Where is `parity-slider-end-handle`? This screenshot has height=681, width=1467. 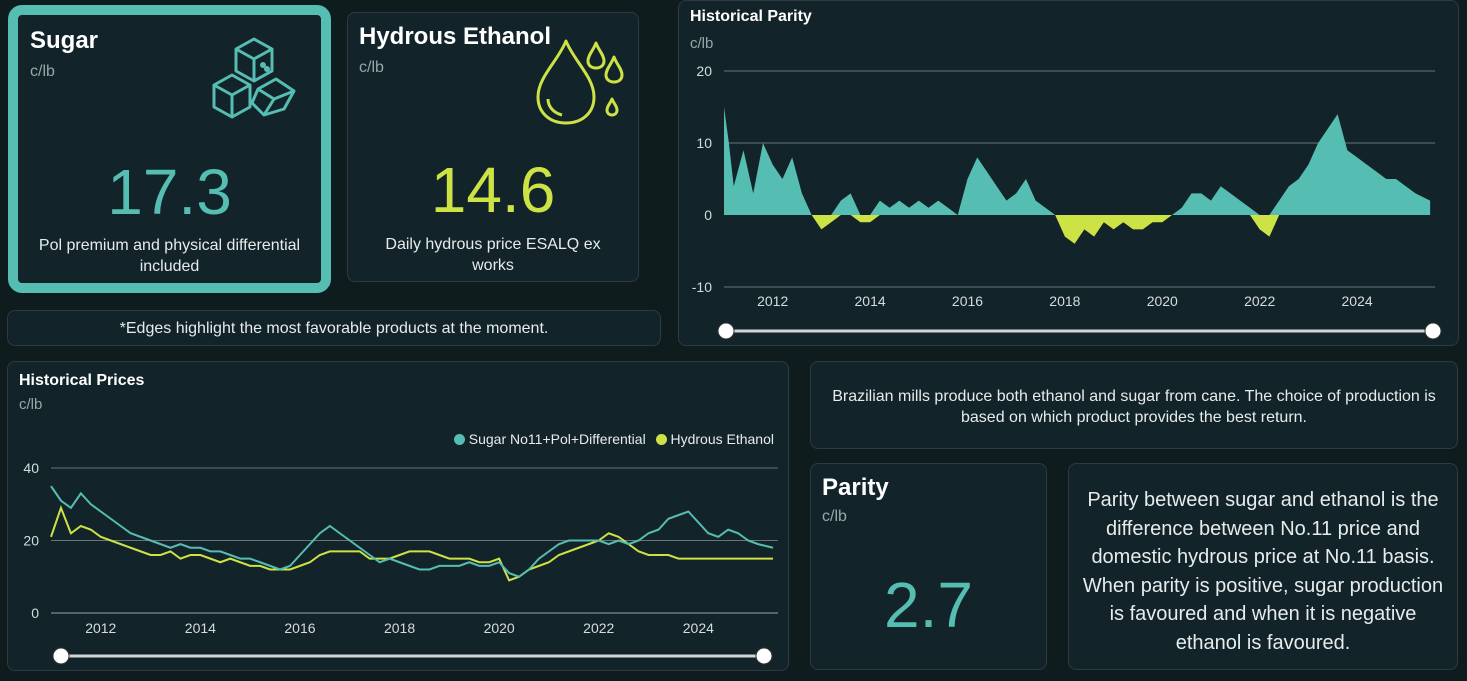 parity-slider-end-handle is located at coordinates (1433, 331).